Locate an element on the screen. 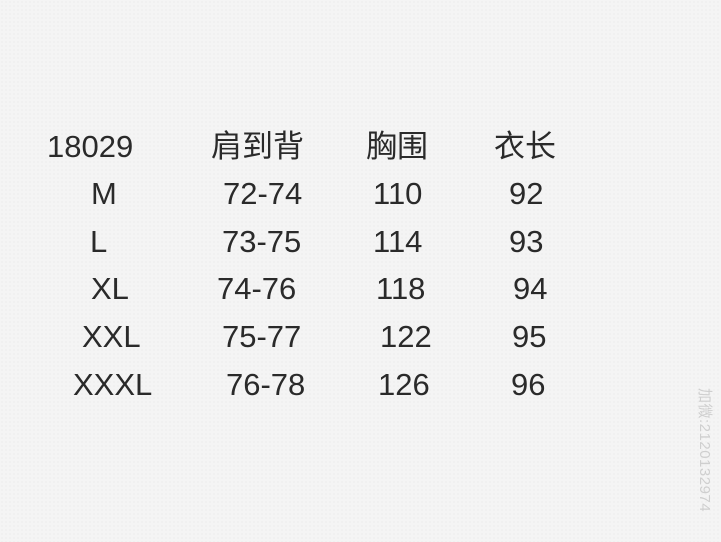  chest-cell: 126 is located at coordinates (404, 384).